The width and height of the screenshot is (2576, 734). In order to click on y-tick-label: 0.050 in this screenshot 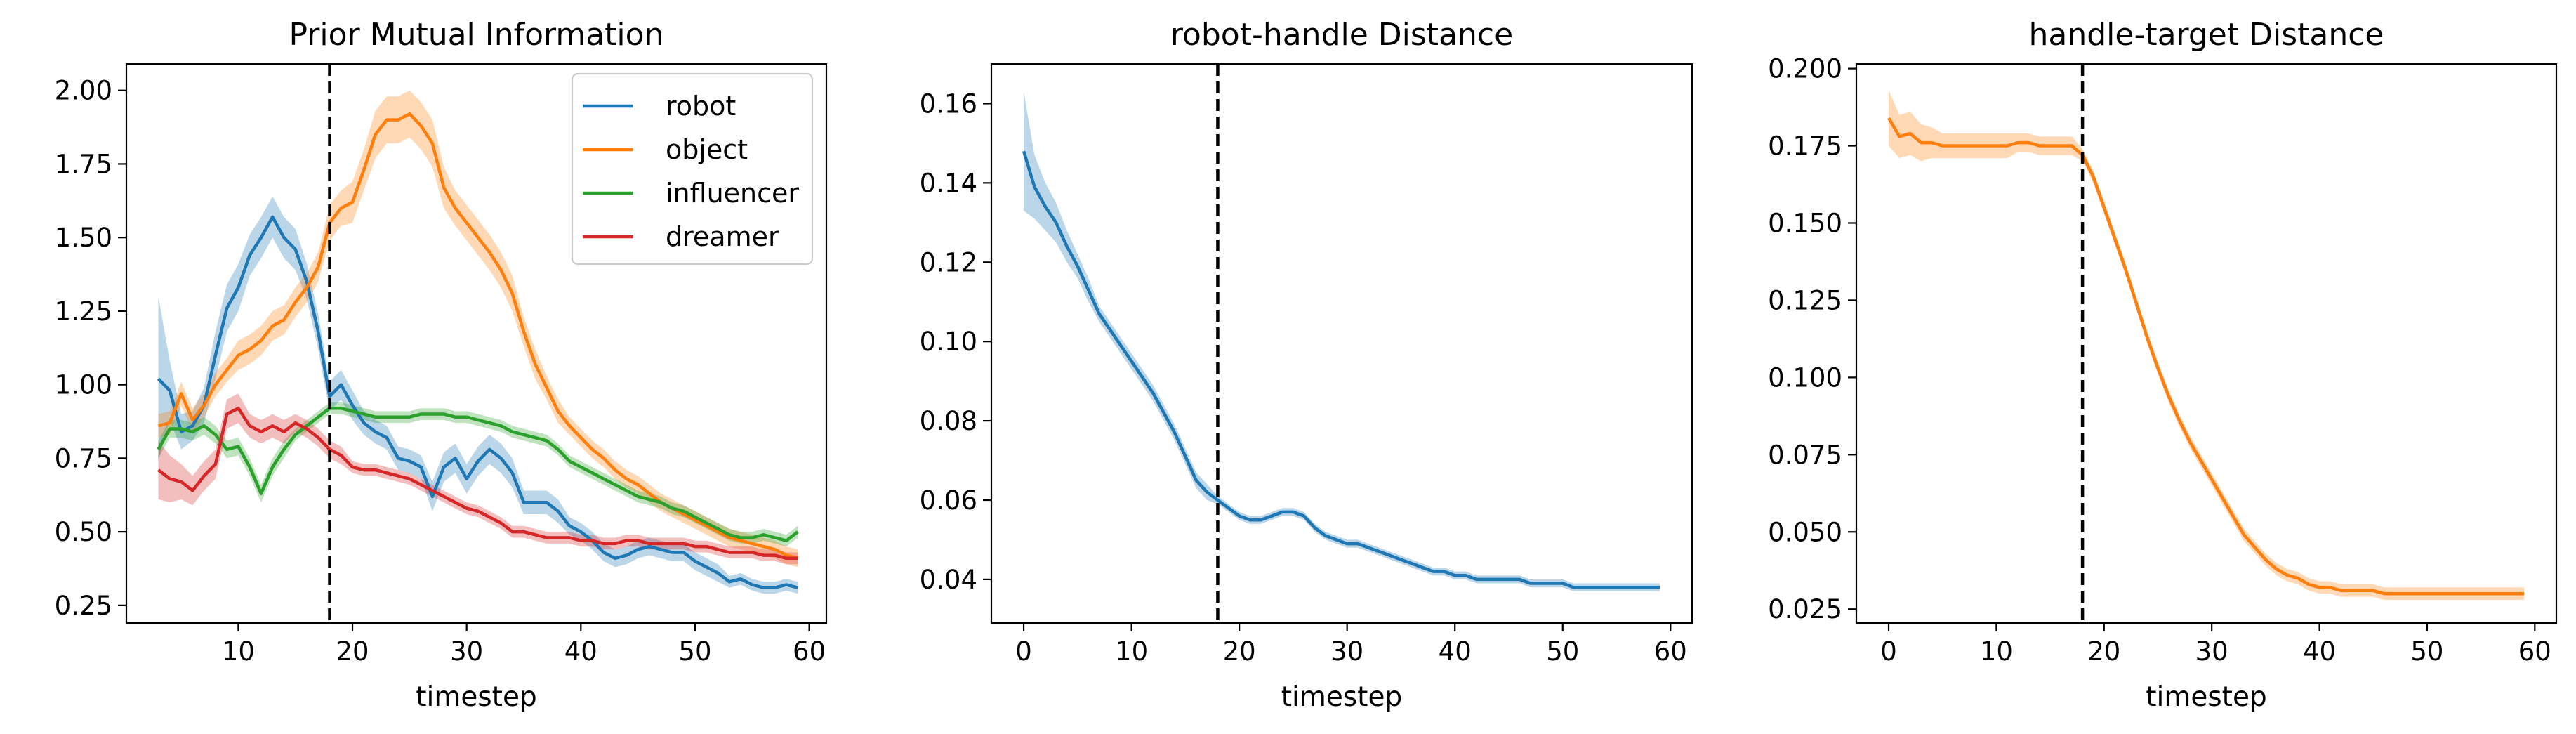, I will do `click(1805, 532)`.